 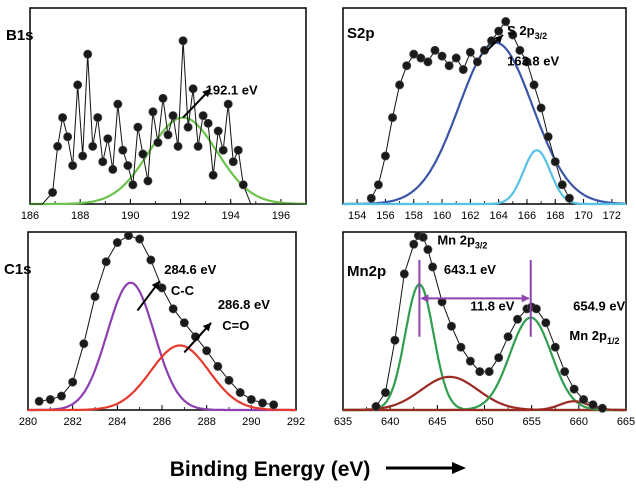 I want to click on x-tick-label: 280, so click(x=28, y=422).